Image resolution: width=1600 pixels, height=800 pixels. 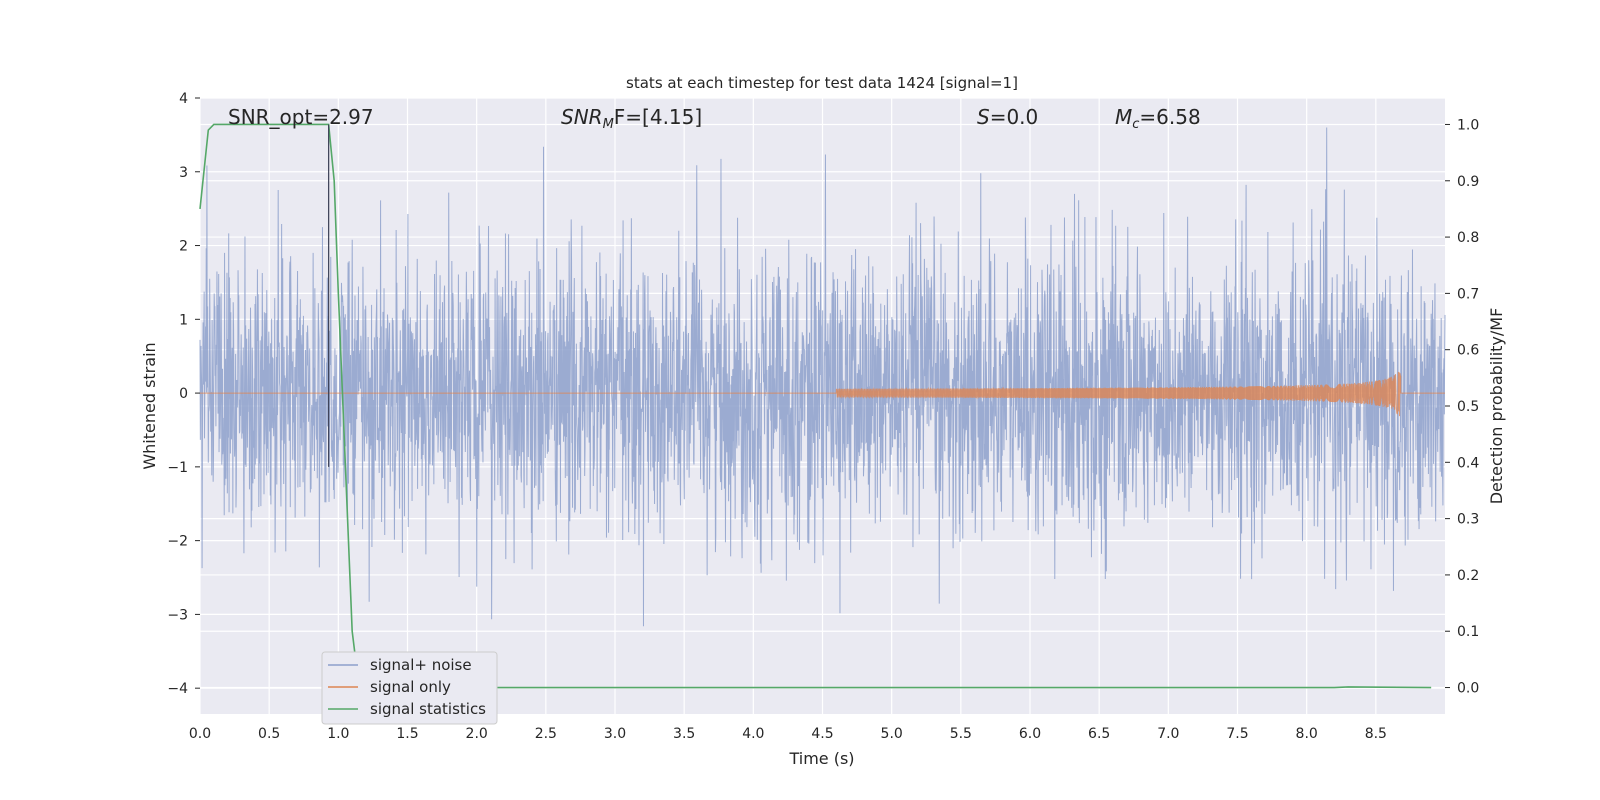 I want to click on y-tick-labels: 4 3 2 1 0 −1 −2 −3 −4, so click(x=183, y=394).